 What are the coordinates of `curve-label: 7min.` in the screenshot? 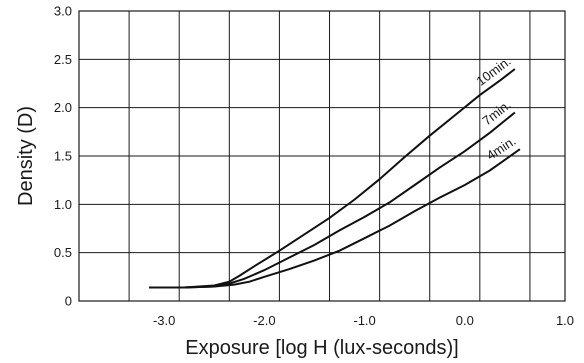 It's located at (496, 112).